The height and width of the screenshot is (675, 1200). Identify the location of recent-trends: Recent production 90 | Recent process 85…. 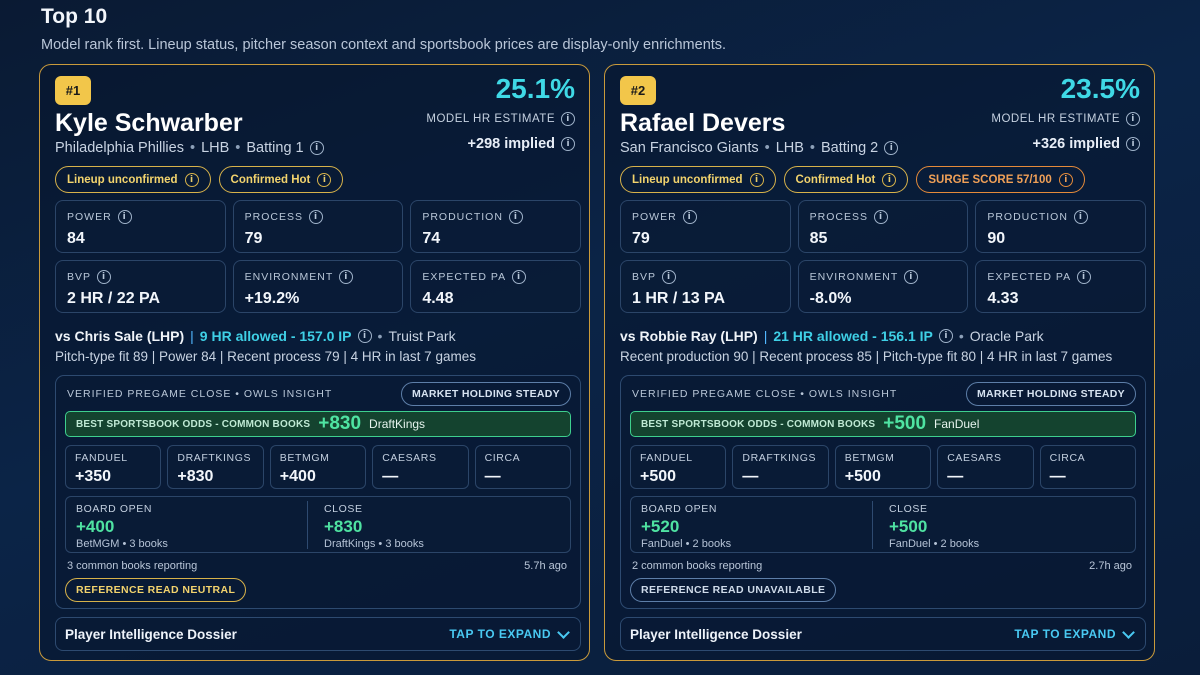
(866, 356).